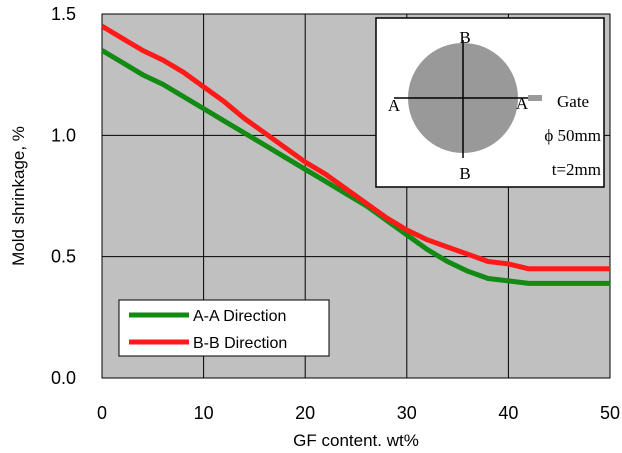 This screenshot has height=453, width=622. I want to click on legend-label-a-a: A-A Direction, so click(239, 316).